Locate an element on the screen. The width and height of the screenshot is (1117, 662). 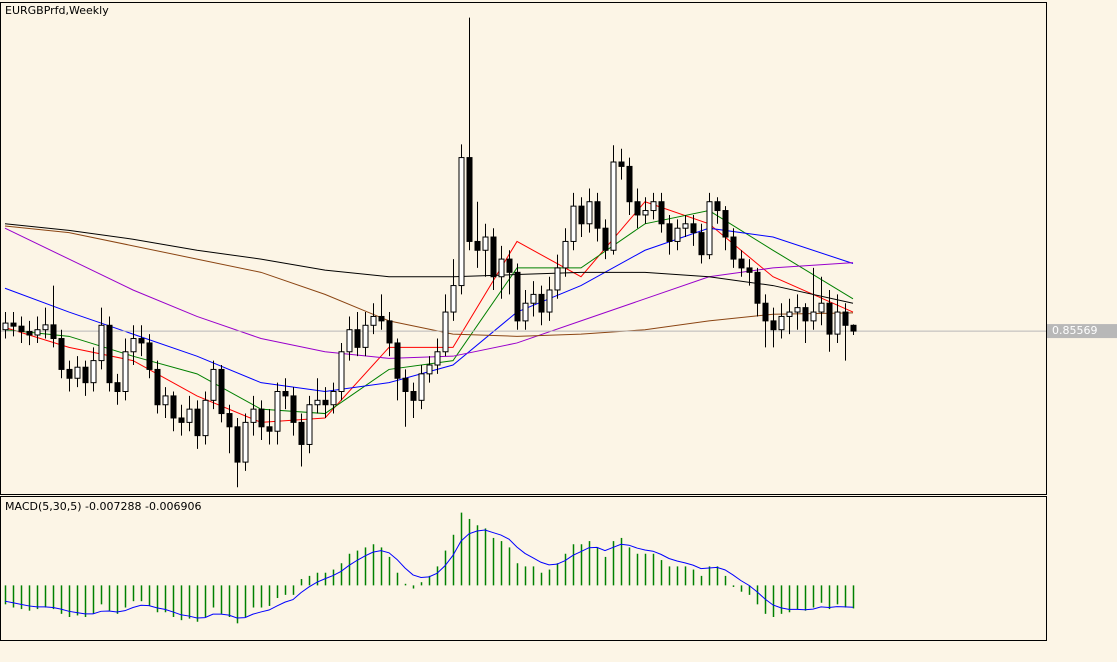
last-price-box is located at coordinates (1082, 331).